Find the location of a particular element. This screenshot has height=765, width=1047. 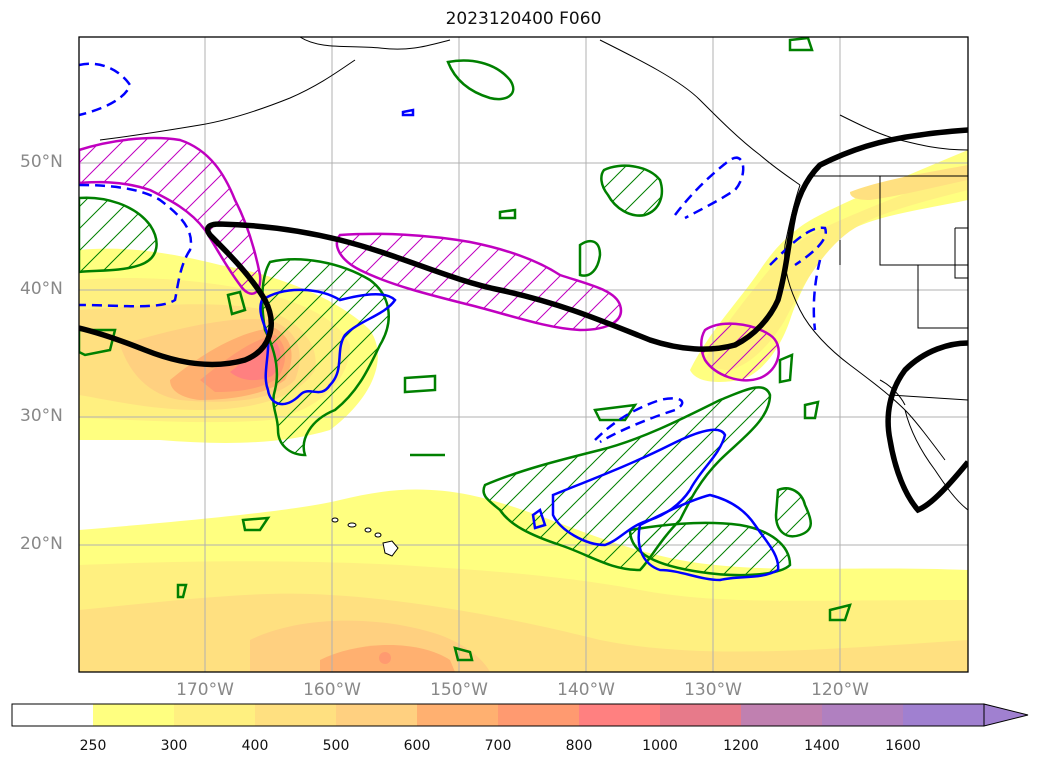

colorbar-tick-label: 800 is located at coordinates (579, 746).